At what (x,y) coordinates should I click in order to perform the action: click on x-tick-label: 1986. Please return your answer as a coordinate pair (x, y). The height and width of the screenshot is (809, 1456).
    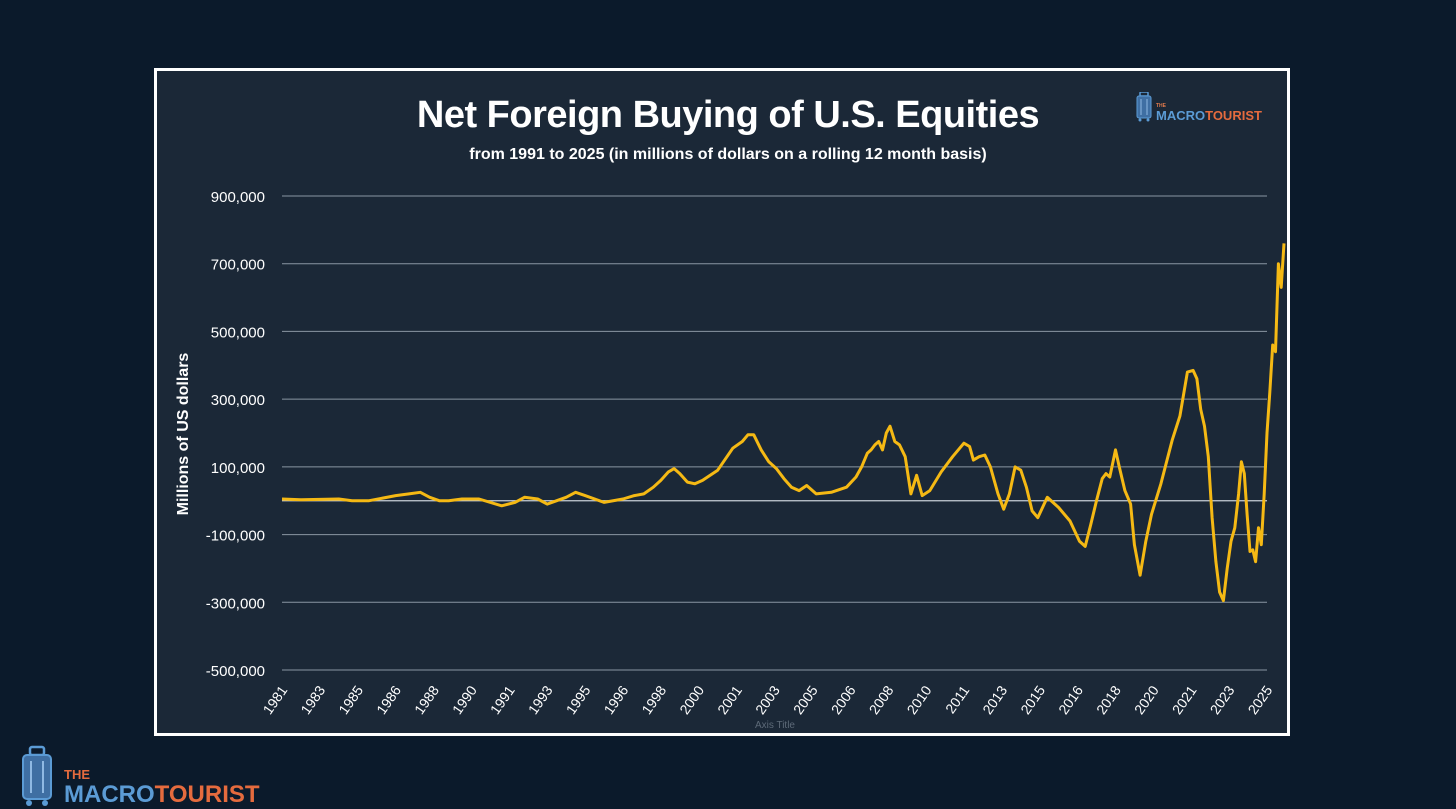
    Looking at the image, I should click on (388, 699).